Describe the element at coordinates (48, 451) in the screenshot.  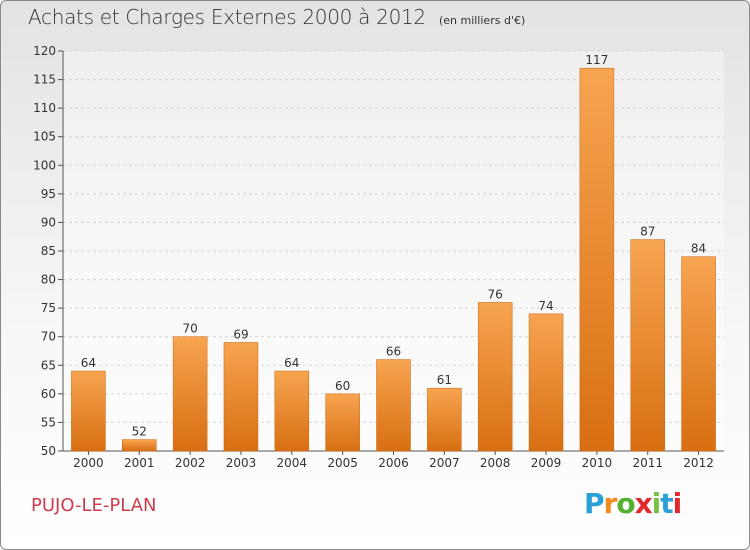
I see `y-tick-label: 50` at that location.